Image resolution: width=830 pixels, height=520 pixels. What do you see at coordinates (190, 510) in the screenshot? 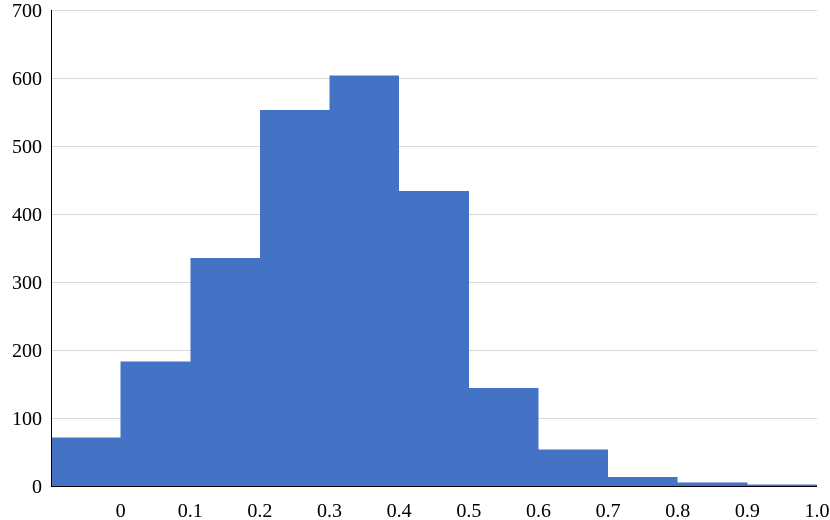
I see `x-tick-label-0.1: 0.1` at bounding box center [190, 510].